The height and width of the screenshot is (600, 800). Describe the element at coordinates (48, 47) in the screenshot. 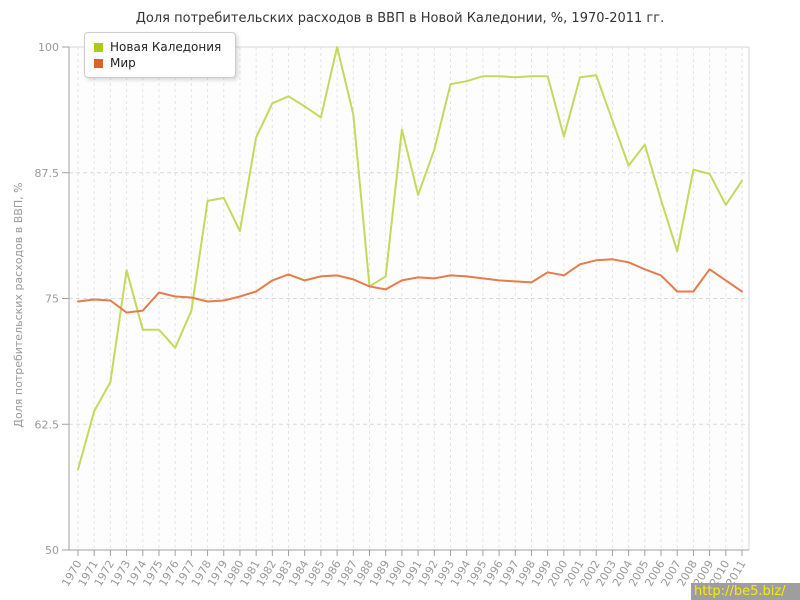

I see `y-tick-label: 100` at that location.